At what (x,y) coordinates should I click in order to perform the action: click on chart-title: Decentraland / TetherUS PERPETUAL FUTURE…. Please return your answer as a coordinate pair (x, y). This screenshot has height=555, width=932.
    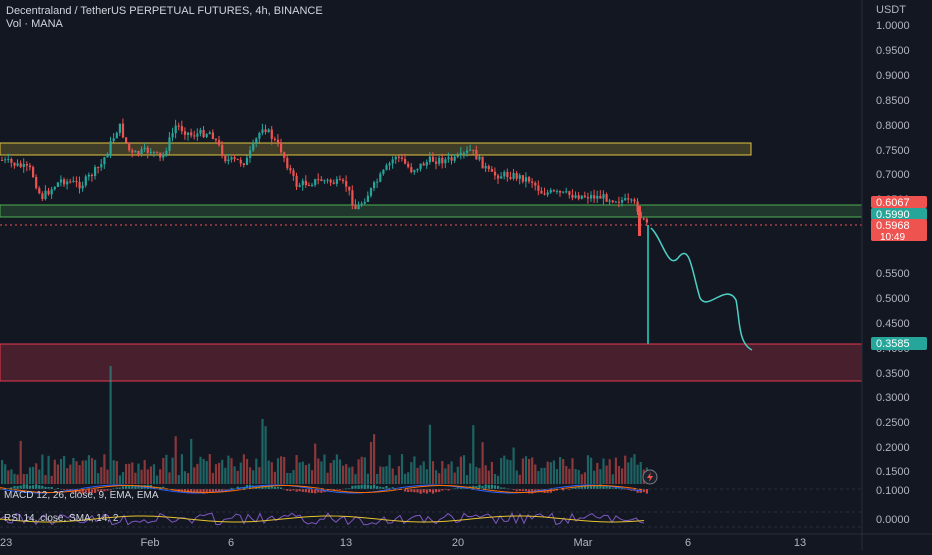
    Looking at the image, I should click on (164, 11).